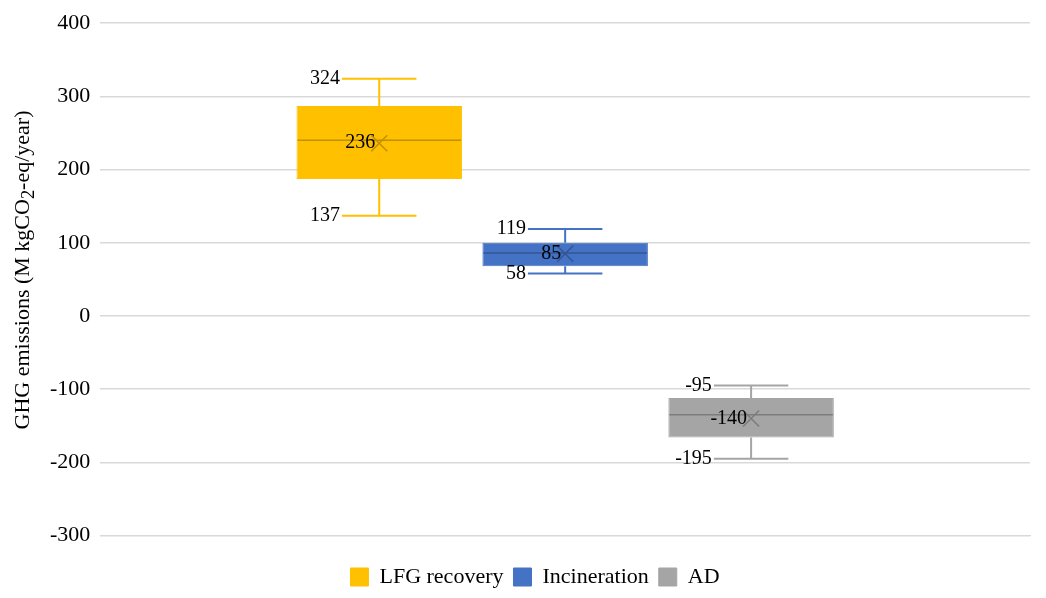 The image size is (1046, 598). I want to click on legend-label: Incineration, so click(595, 575).